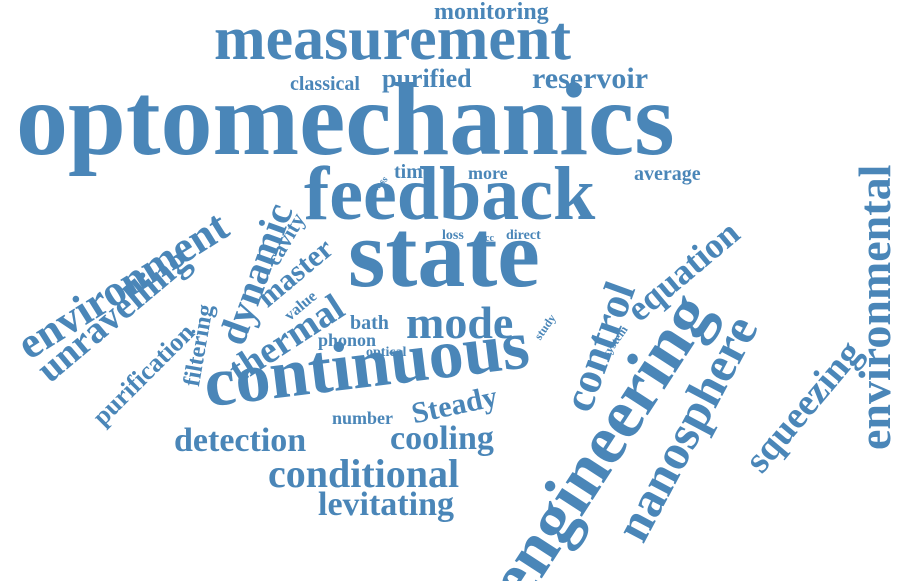 The image size is (900, 581). Describe the element at coordinates (369, 323) in the screenshot. I see `word-bath: bath` at that location.